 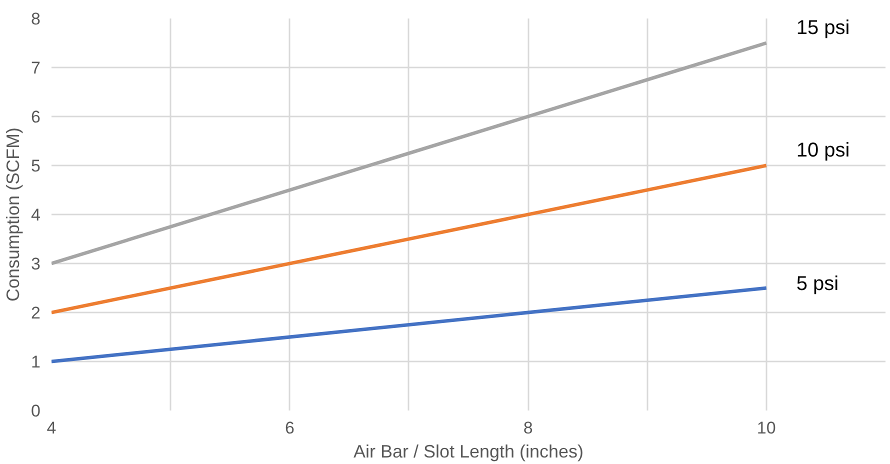 I want to click on x-tick-label: 4, so click(x=51, y=428).